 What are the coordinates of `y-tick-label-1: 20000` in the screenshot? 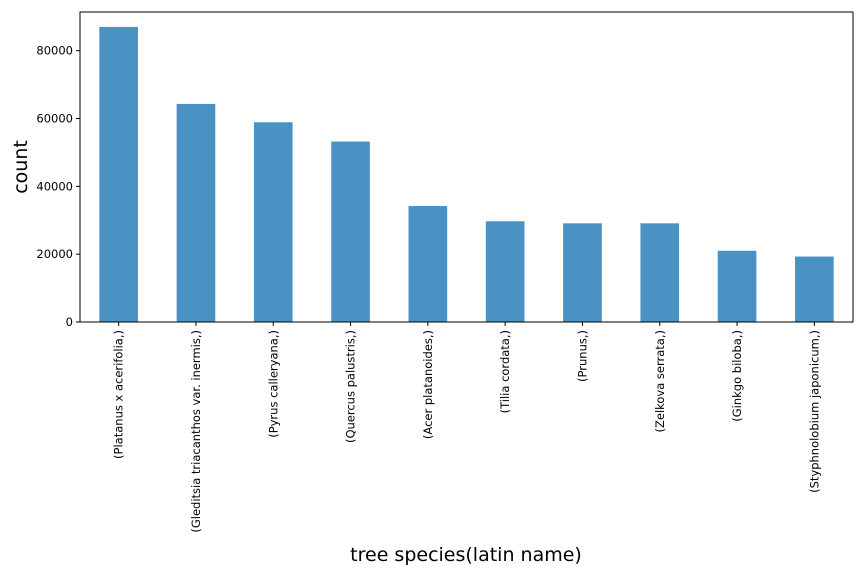 It's located at (54, 254).